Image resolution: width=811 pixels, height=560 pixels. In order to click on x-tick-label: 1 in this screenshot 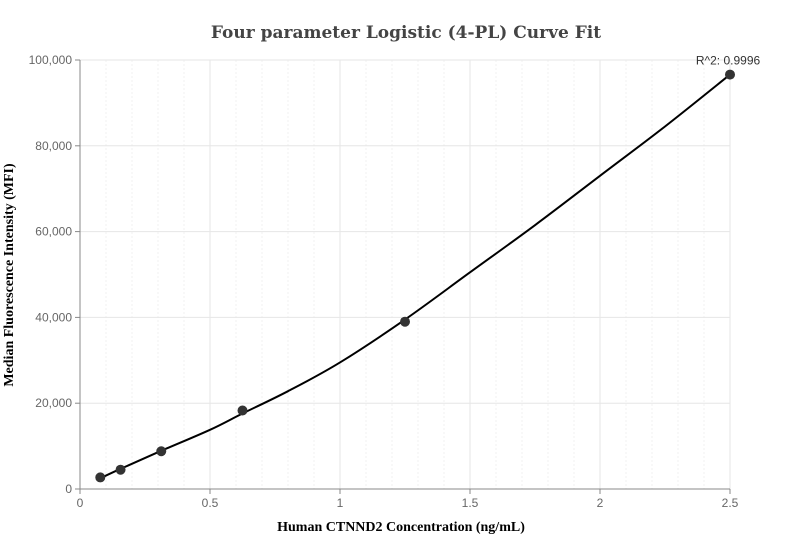, I will do `click(340, 503)`.